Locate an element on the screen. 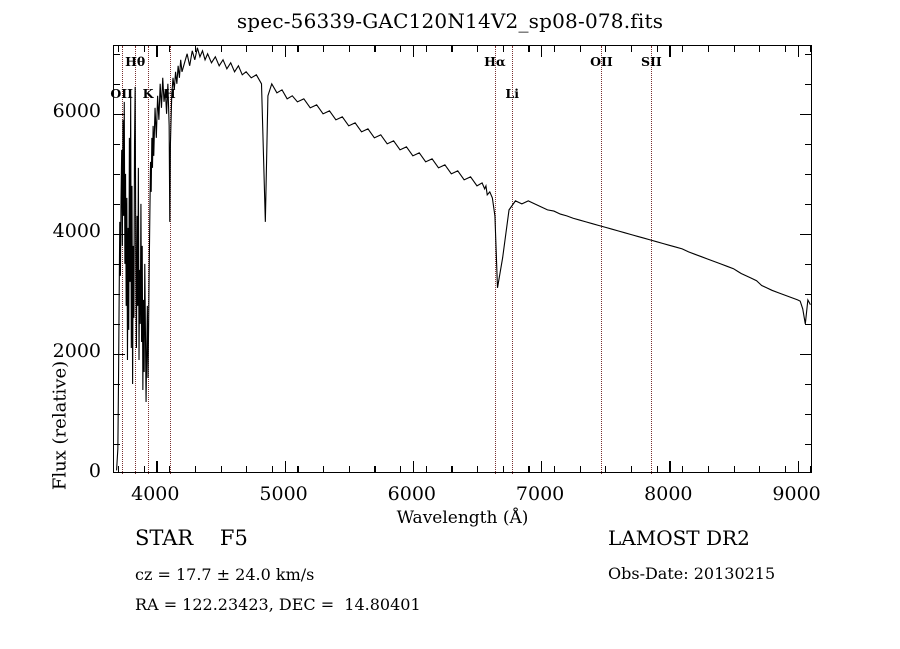 The image size is (900, 649). marker-line-h is located at coordinates (170, 260).